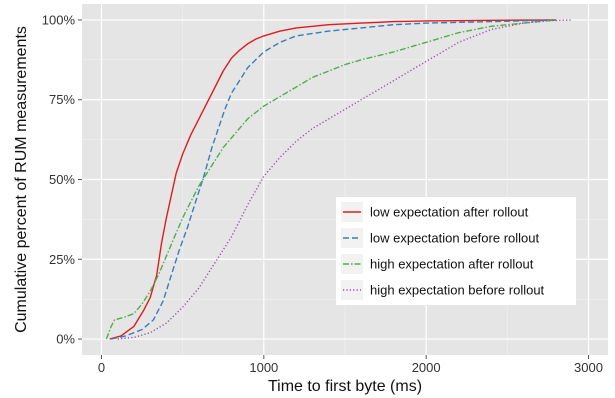 This screenshot has width=615, height=398. I want to click on y-tick-label: 0%, so click(65, 339).